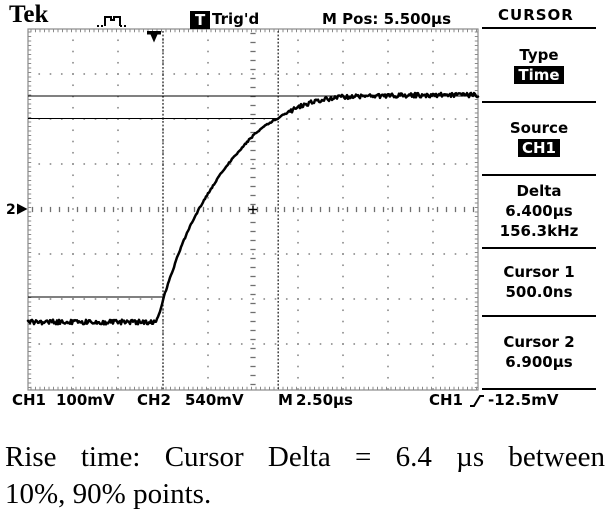 The image size is (610, 517). What do you see at coordinates (539, 291) in the screenshot?
I see `menu-value: 500.0ns` at bounding box center [539, 291].